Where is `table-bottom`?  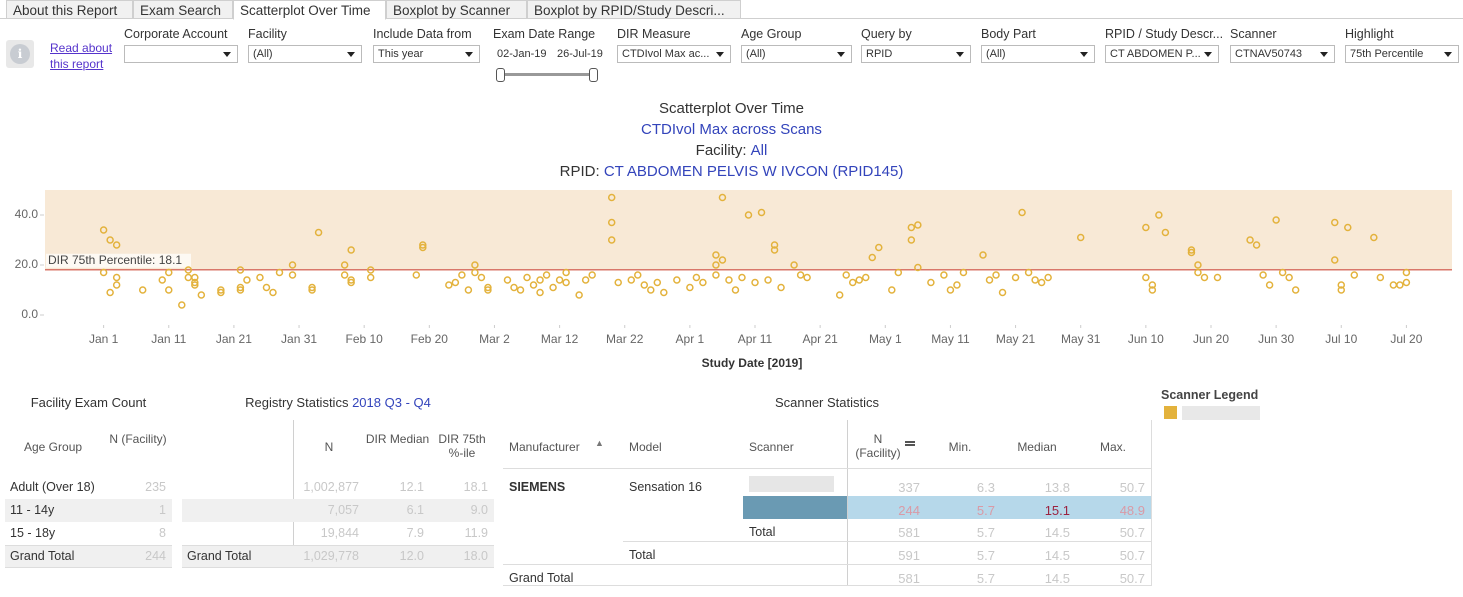 table-bottom is located at coordinates (827, 585).